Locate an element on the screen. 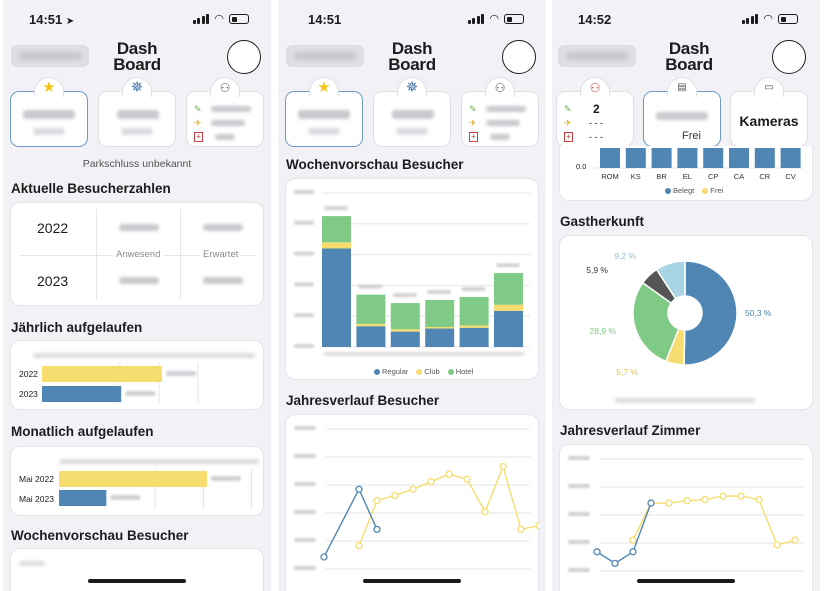 Image resolution: width=828 pixels, height=591 pixels. app-logo: Dash Board is located at coordinates (412, 56).